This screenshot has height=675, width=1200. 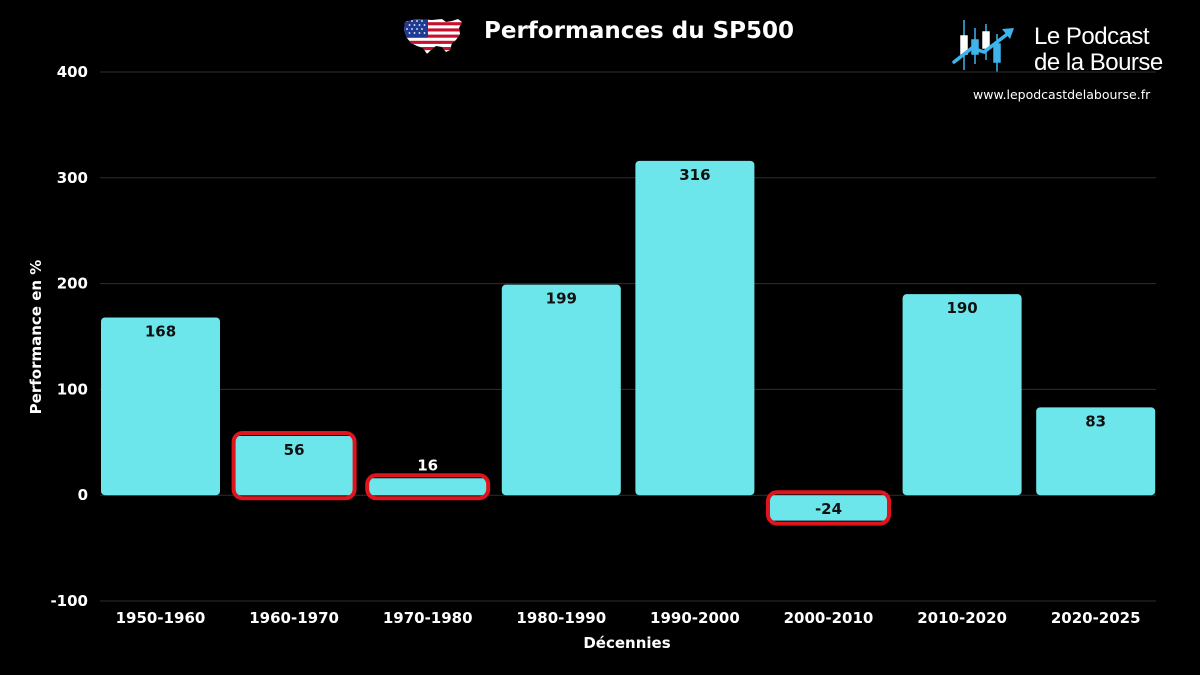 What do you see at coordinates (72, 284) in the screenshot?
I see `y-tick-label: 200` at bounding box center [72, 284].